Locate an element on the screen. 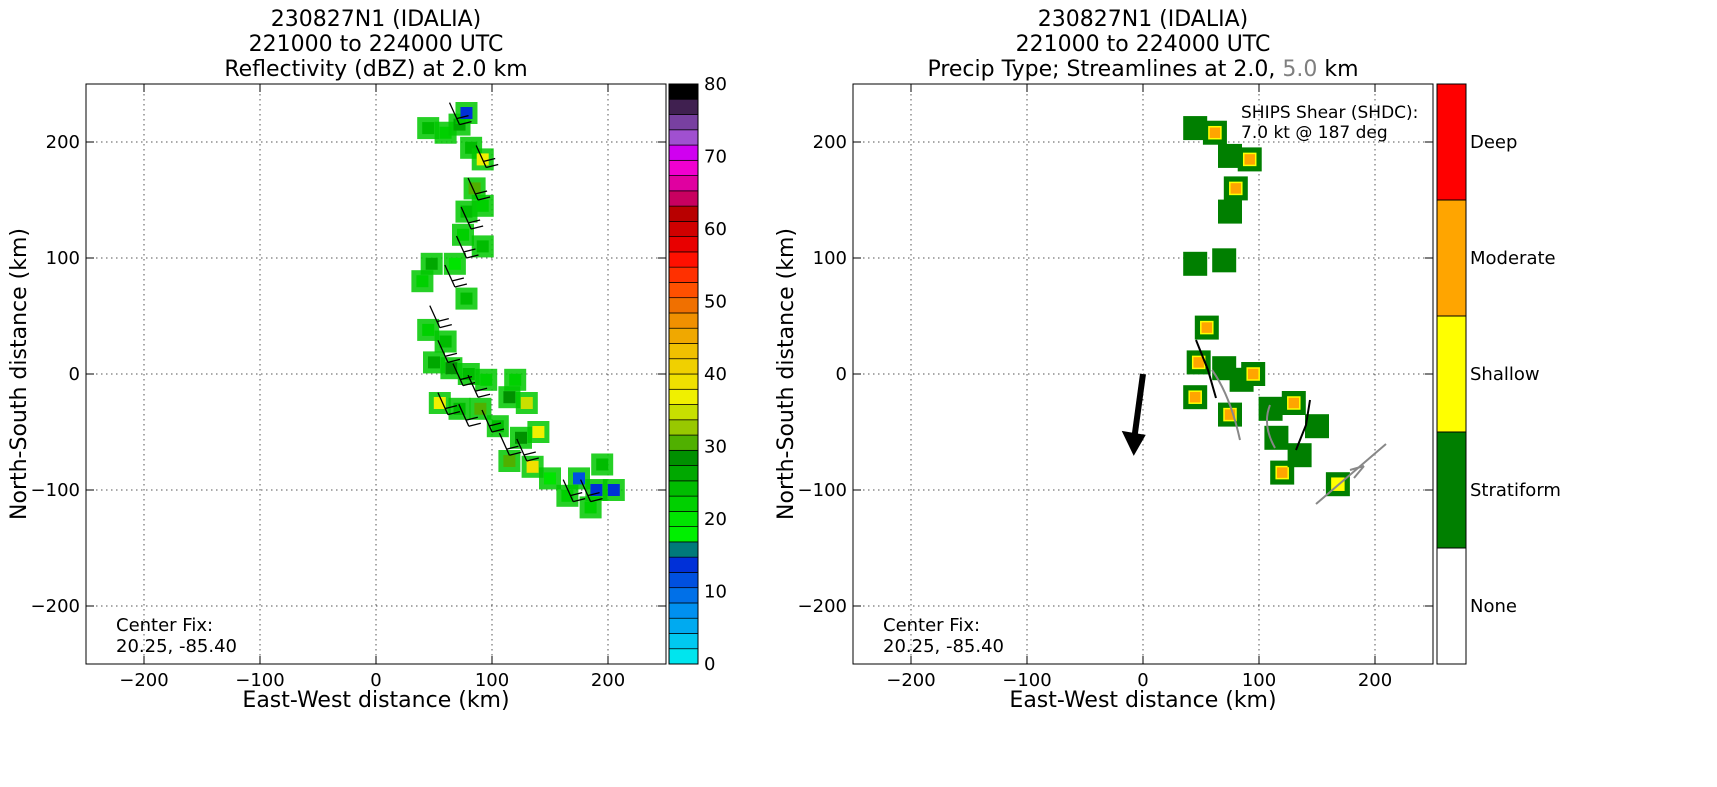 The image size is (1717, 787). right-title-line-1: 230827N1 (IDALIA) is located at coordinates (1143, 19).